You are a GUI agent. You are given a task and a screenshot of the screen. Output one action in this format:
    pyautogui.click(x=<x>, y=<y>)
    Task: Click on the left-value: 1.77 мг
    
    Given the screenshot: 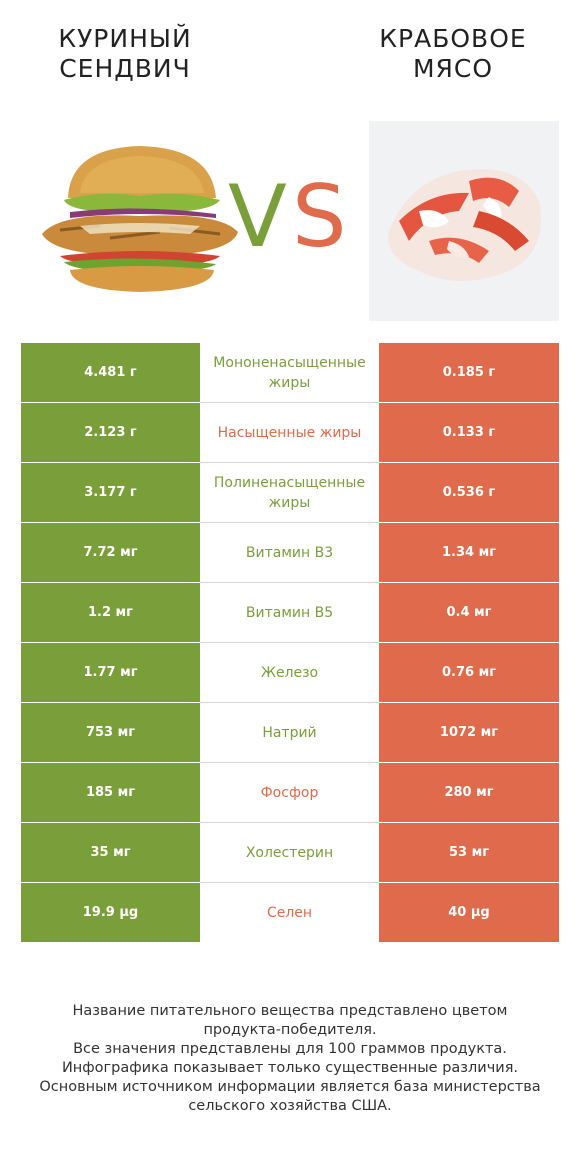 What is the action you would take?
    pyautogui.click(x=110, y=673)
    